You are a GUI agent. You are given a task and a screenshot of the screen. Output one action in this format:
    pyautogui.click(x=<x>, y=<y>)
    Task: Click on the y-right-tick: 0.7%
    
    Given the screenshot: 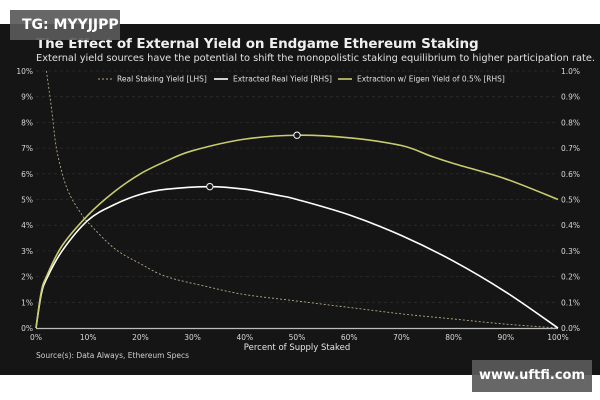 What is the action you would take?
    pyautogui.click(x=570, y=148)
    